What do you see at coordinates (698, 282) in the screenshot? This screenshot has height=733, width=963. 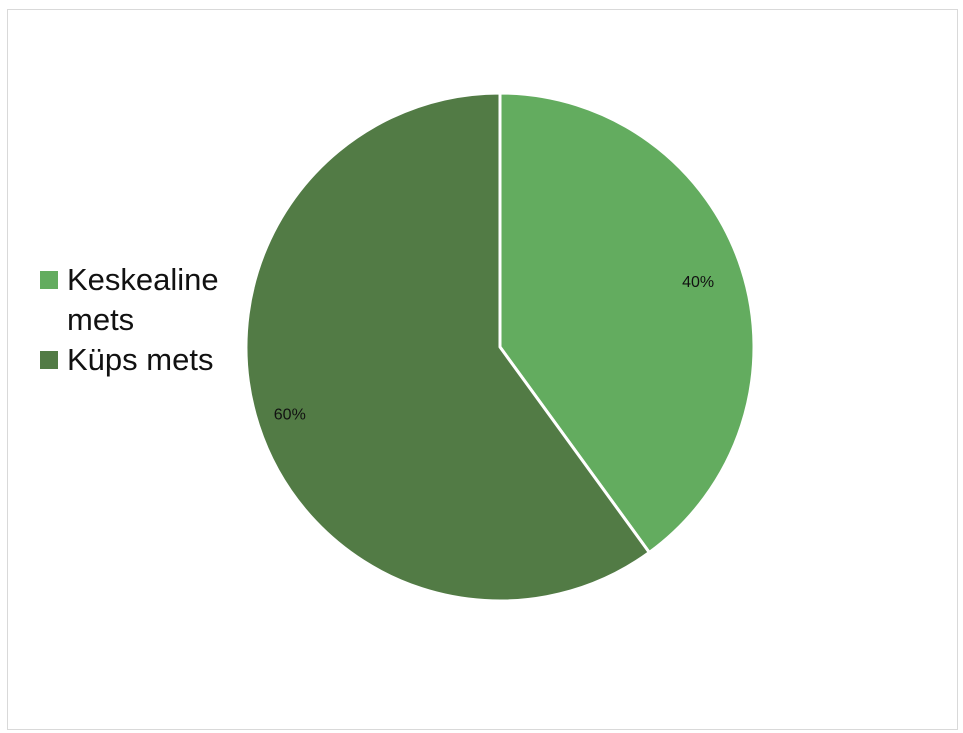 I see `data-label-0: 40%` at bounding box center [698, 282].